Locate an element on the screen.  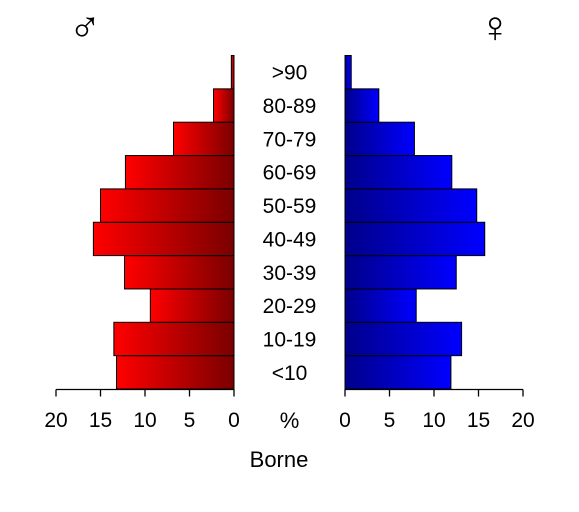
female-symbol: ♀ is located at coordinates (495, 27).